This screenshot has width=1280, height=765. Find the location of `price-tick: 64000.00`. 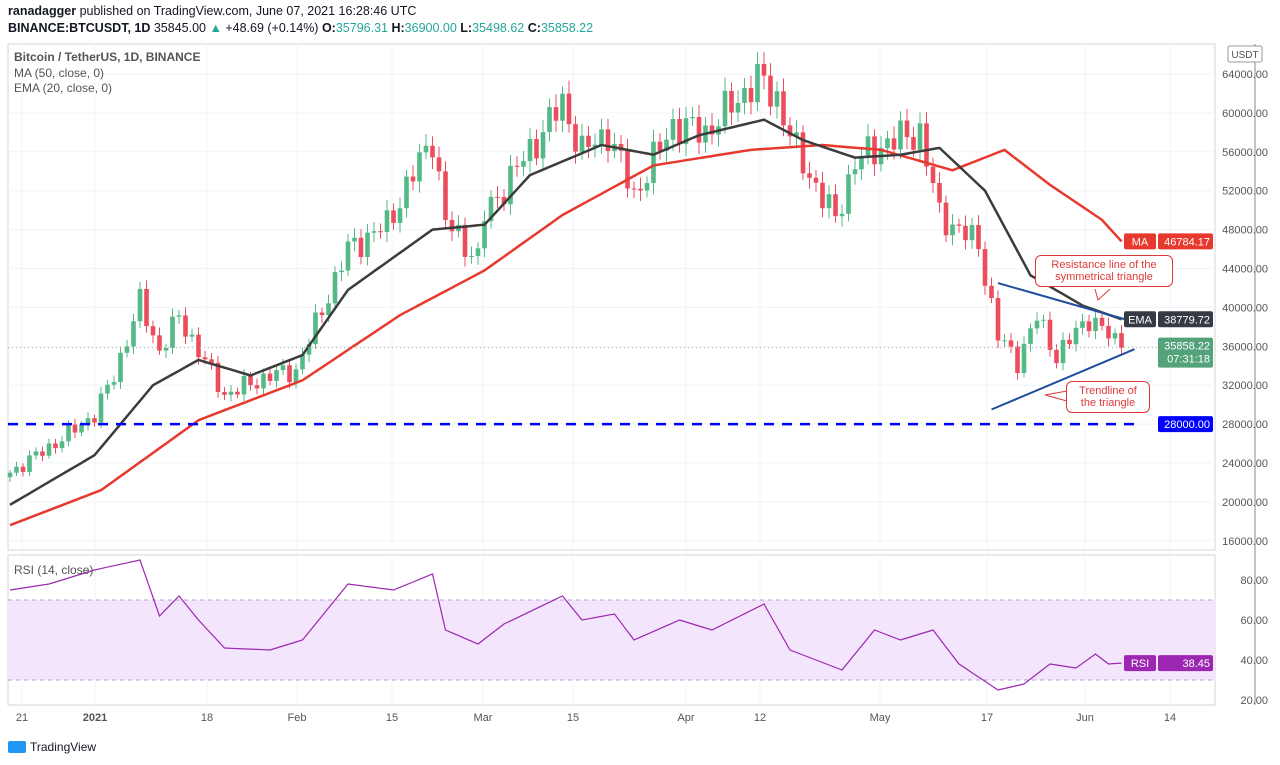

price-tick: 64000.00 is located at coordinates (1245, 75).